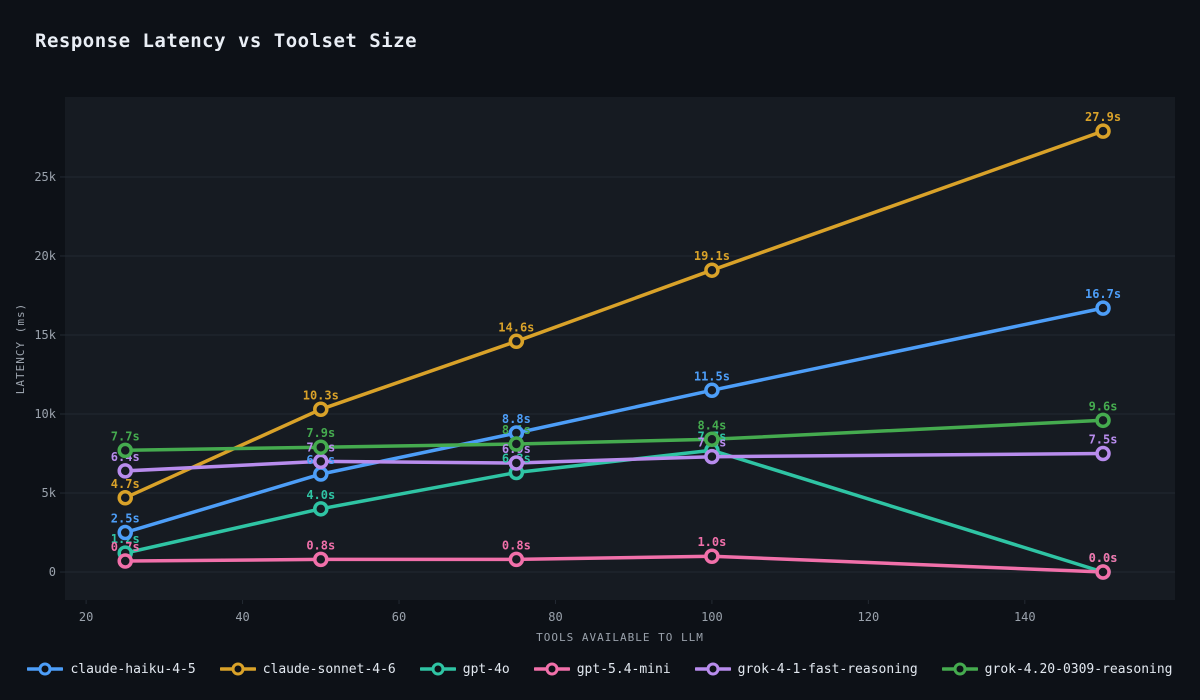  Describe the element at coordinates (320, 433) in the screenshot. I see `point-label-grok-4.20-0309-reasoning: 7.9s` at that location.